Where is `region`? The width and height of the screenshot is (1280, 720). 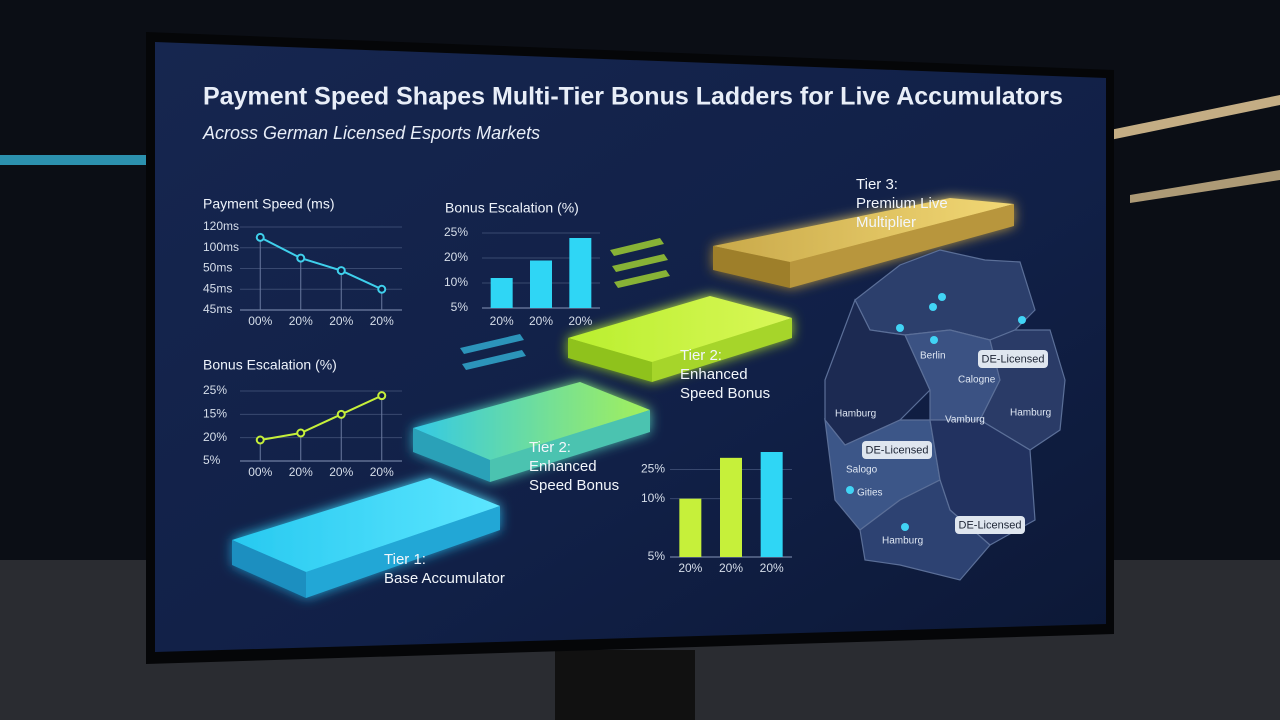
region is located at coordinates (925, 530).